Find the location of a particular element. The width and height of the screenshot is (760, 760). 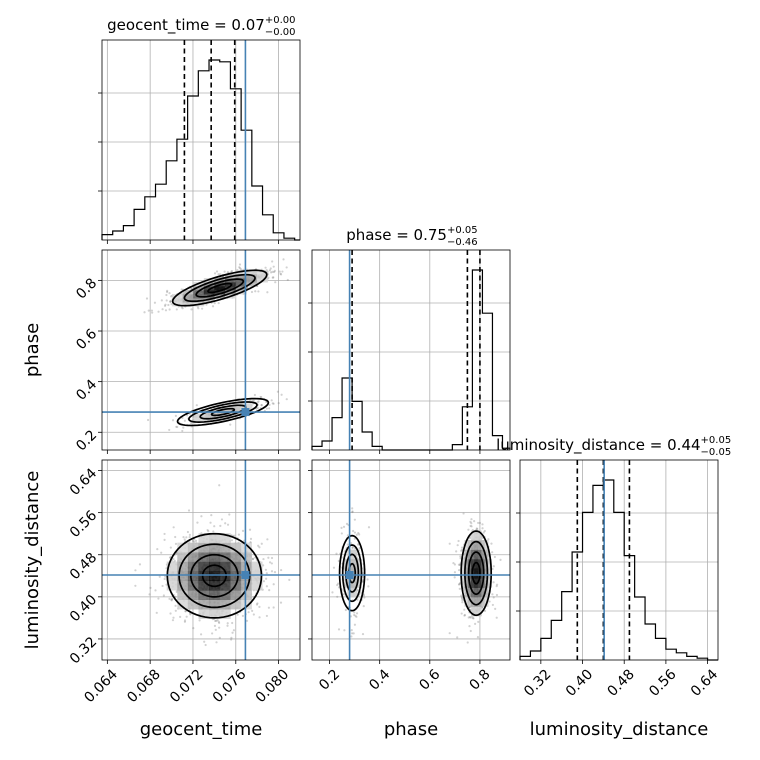

title-upper: +0.05 is located at coordinates (716, 440).